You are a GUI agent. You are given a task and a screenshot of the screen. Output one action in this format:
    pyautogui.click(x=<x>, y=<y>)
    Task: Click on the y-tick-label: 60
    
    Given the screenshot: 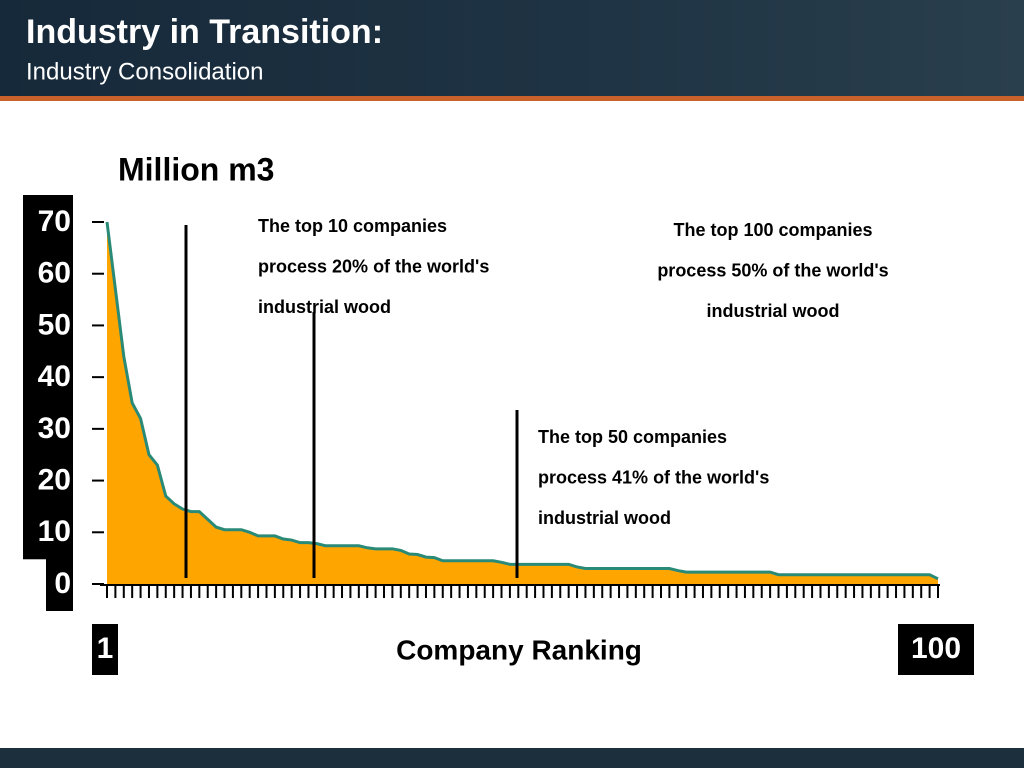 What is the action you would take?
    pyautogui.click(x=54, y=273)
    